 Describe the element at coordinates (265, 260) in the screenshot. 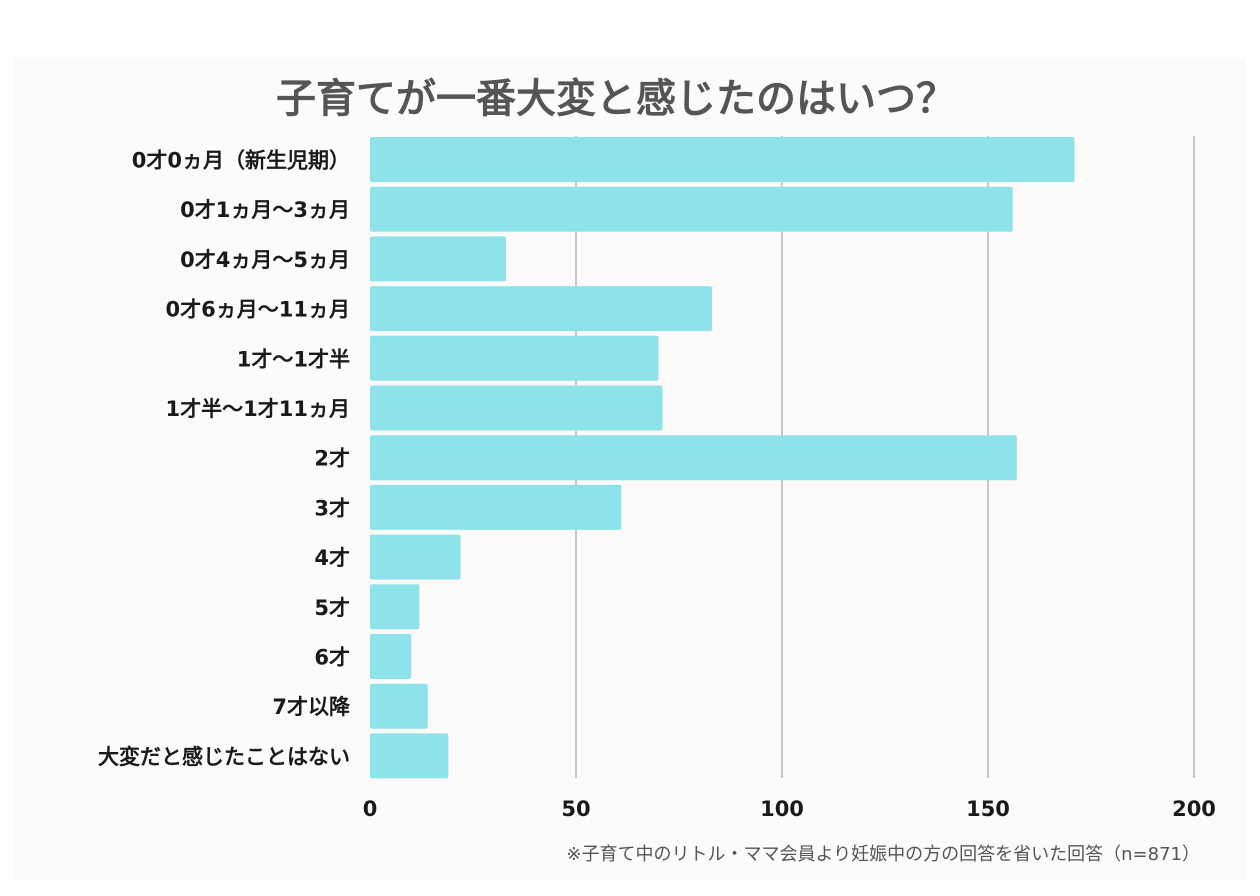

I see `category-label: 0才4ヵ月〜5ヵ月` at that location.